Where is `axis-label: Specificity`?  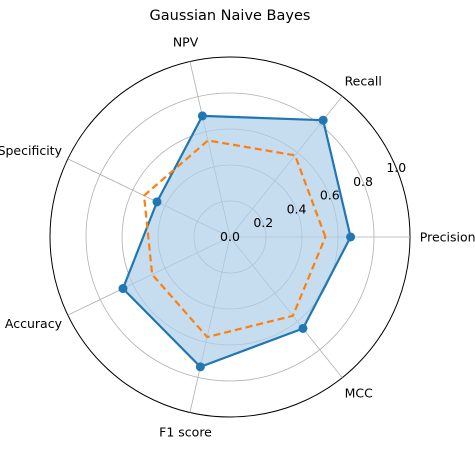 axis-label: Specificity is located at coordinates (31, 150).